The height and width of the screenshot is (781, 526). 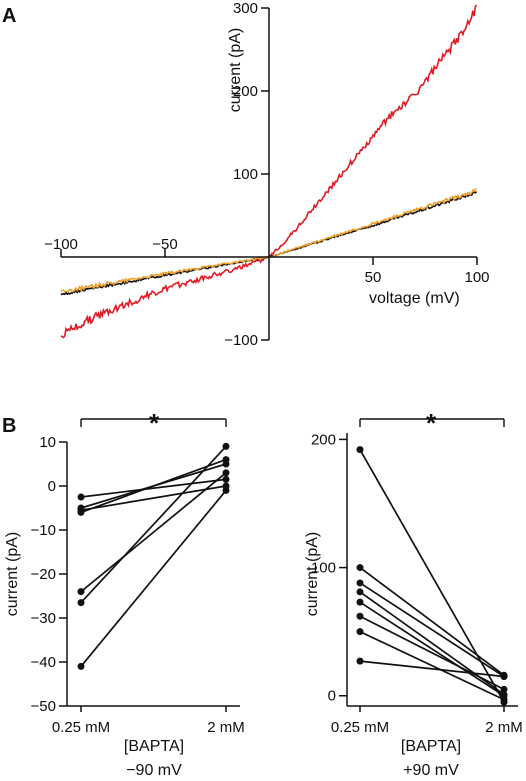 What do you see at coordinates (245, 174) in the screenshot?
I see `iv-y-tick-label: 100` at bounding box center [245, 174].